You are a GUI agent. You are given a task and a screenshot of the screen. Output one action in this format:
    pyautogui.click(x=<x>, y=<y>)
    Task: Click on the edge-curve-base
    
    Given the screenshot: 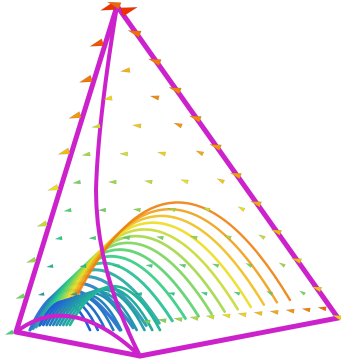 What is the action you would take?
    pyautogui.click(x=78, y=335)
    